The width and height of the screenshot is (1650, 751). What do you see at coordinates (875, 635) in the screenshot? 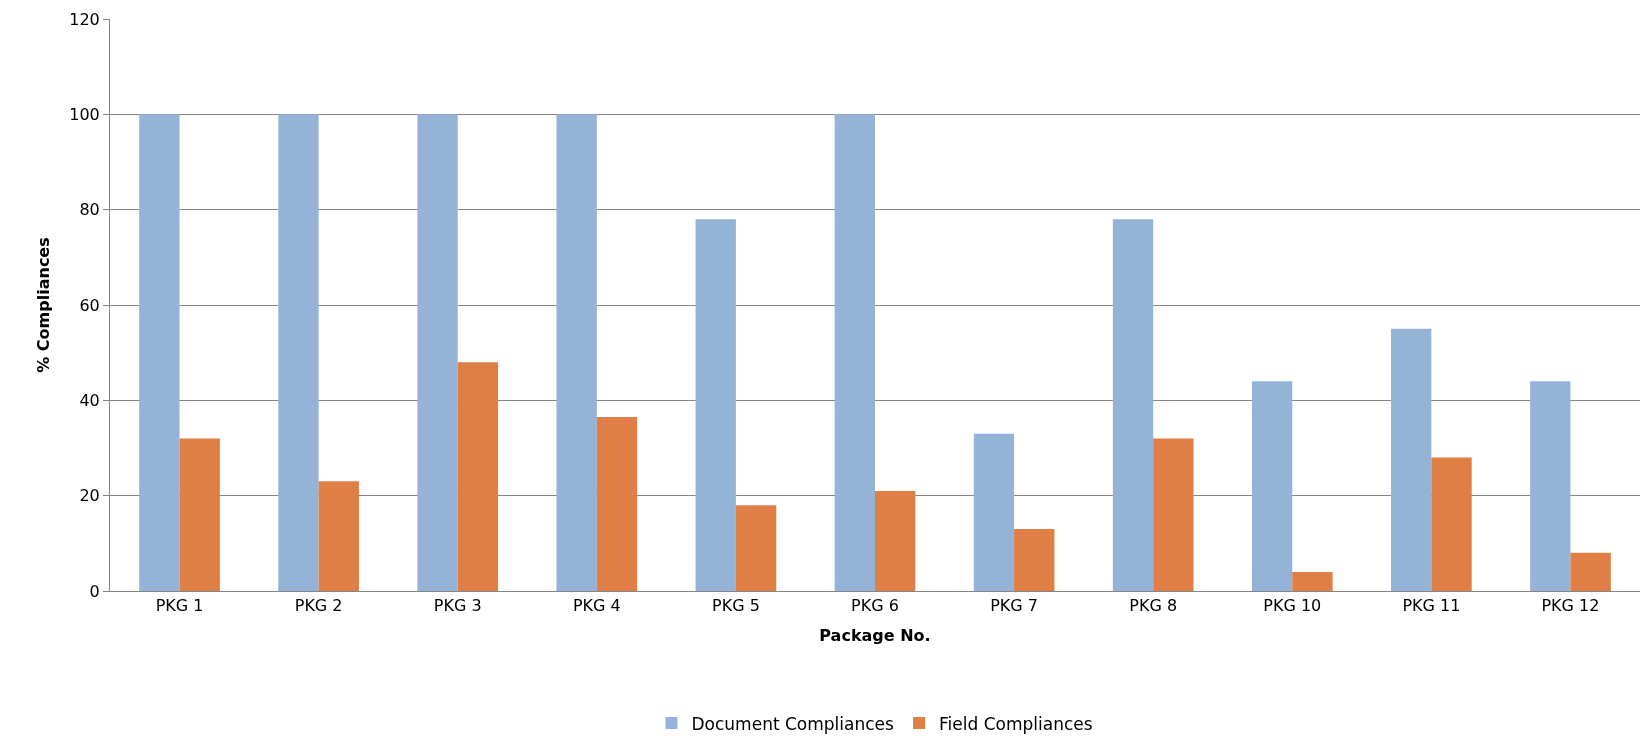
I see `x-axis-title: Package No.` at bounding box center [875, 635].